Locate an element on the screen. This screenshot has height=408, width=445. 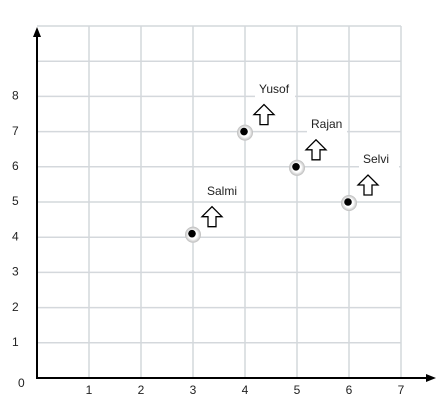
point-label: Salmi is located at coordinates (222, 191).